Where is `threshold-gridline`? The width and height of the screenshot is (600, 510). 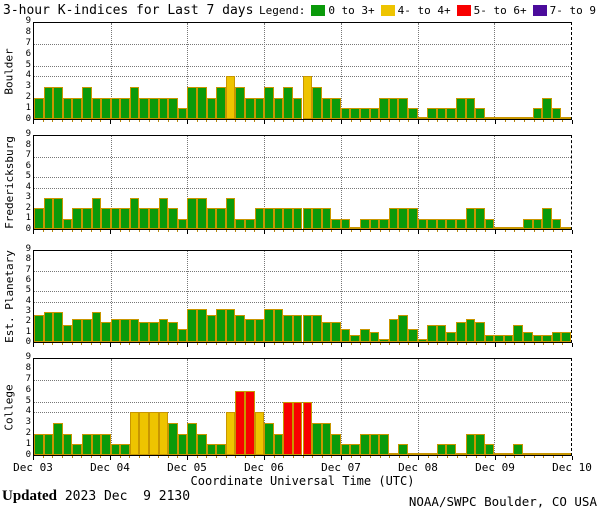 threshold-gridline is located at coordinates (302, 272).